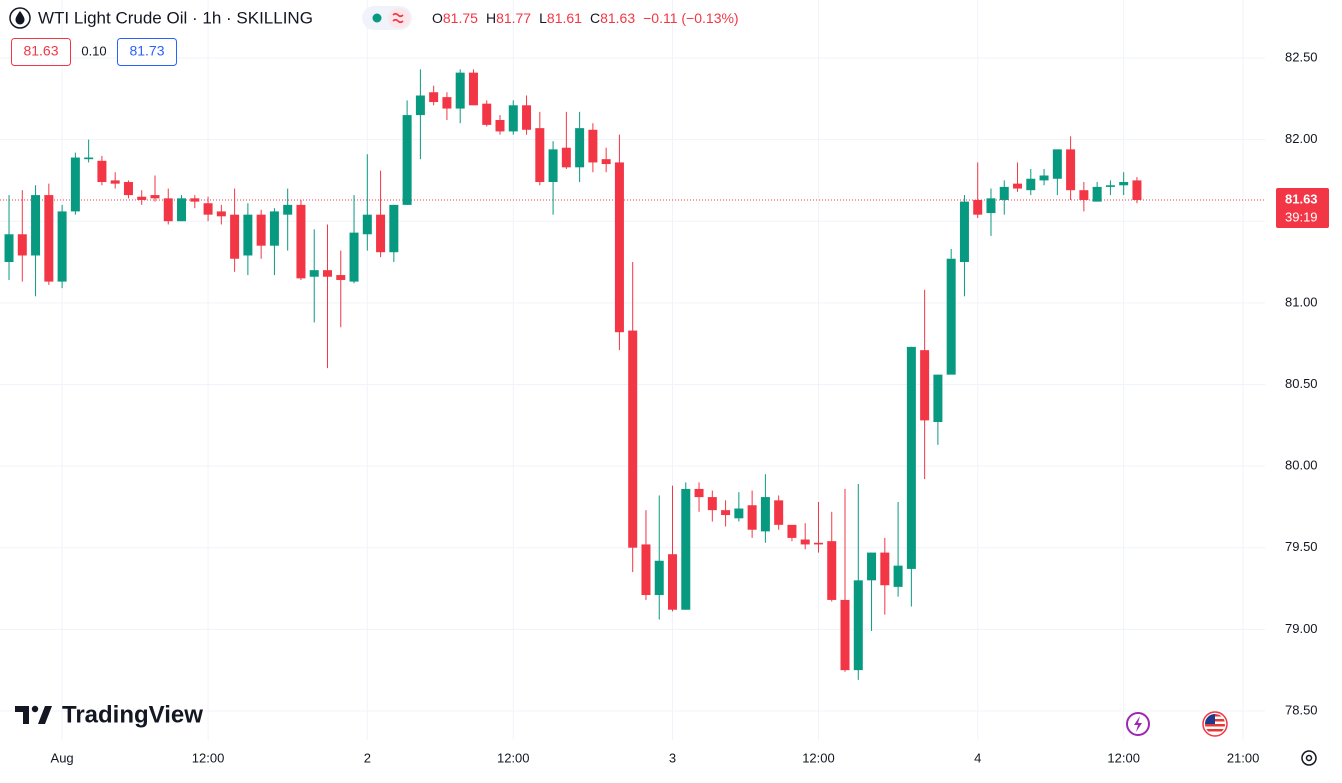  I want to click on brand-logo-t, so click(22, 715).